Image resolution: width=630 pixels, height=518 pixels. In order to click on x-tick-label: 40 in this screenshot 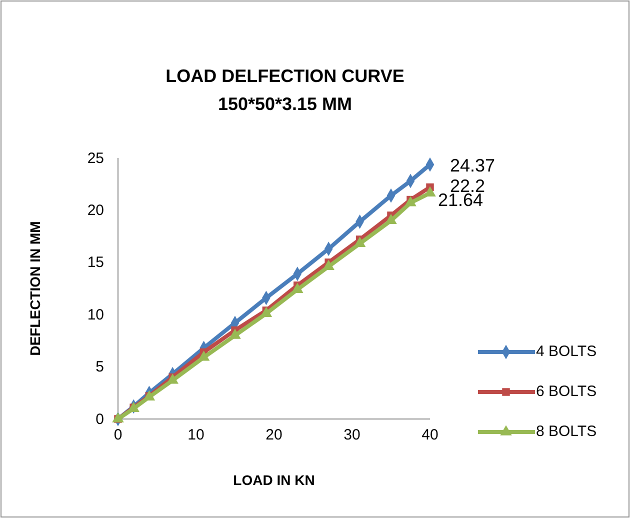, I will do `click(430, 435)`.